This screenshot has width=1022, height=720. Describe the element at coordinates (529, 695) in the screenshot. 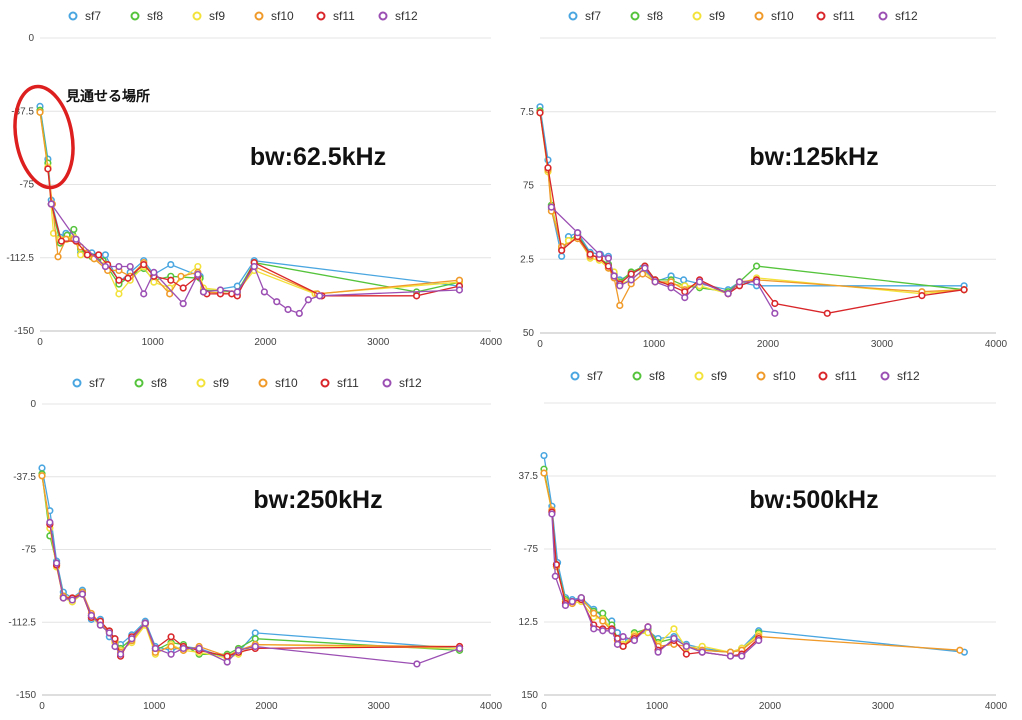

I see `y-tick-label: 150` at that location.